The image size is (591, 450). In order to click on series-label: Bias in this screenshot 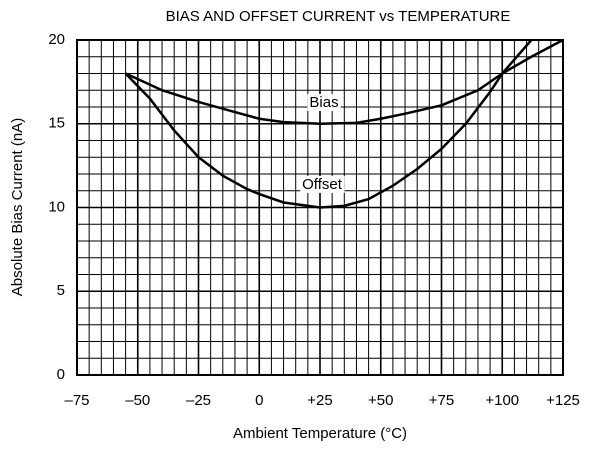, I will do `click(323, 102)`.